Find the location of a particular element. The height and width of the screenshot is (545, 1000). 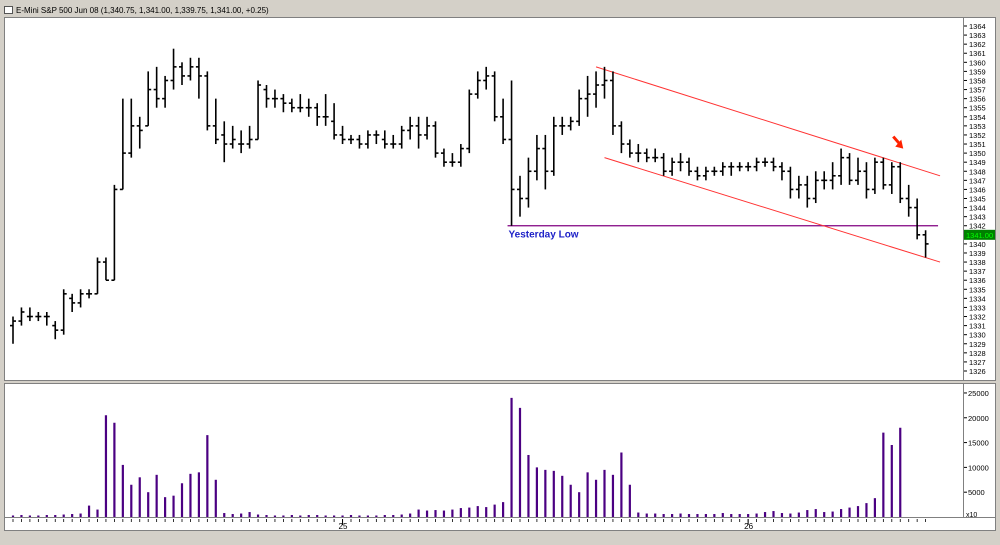

horizontal-scrollbar is located at coordinates (500, 538).